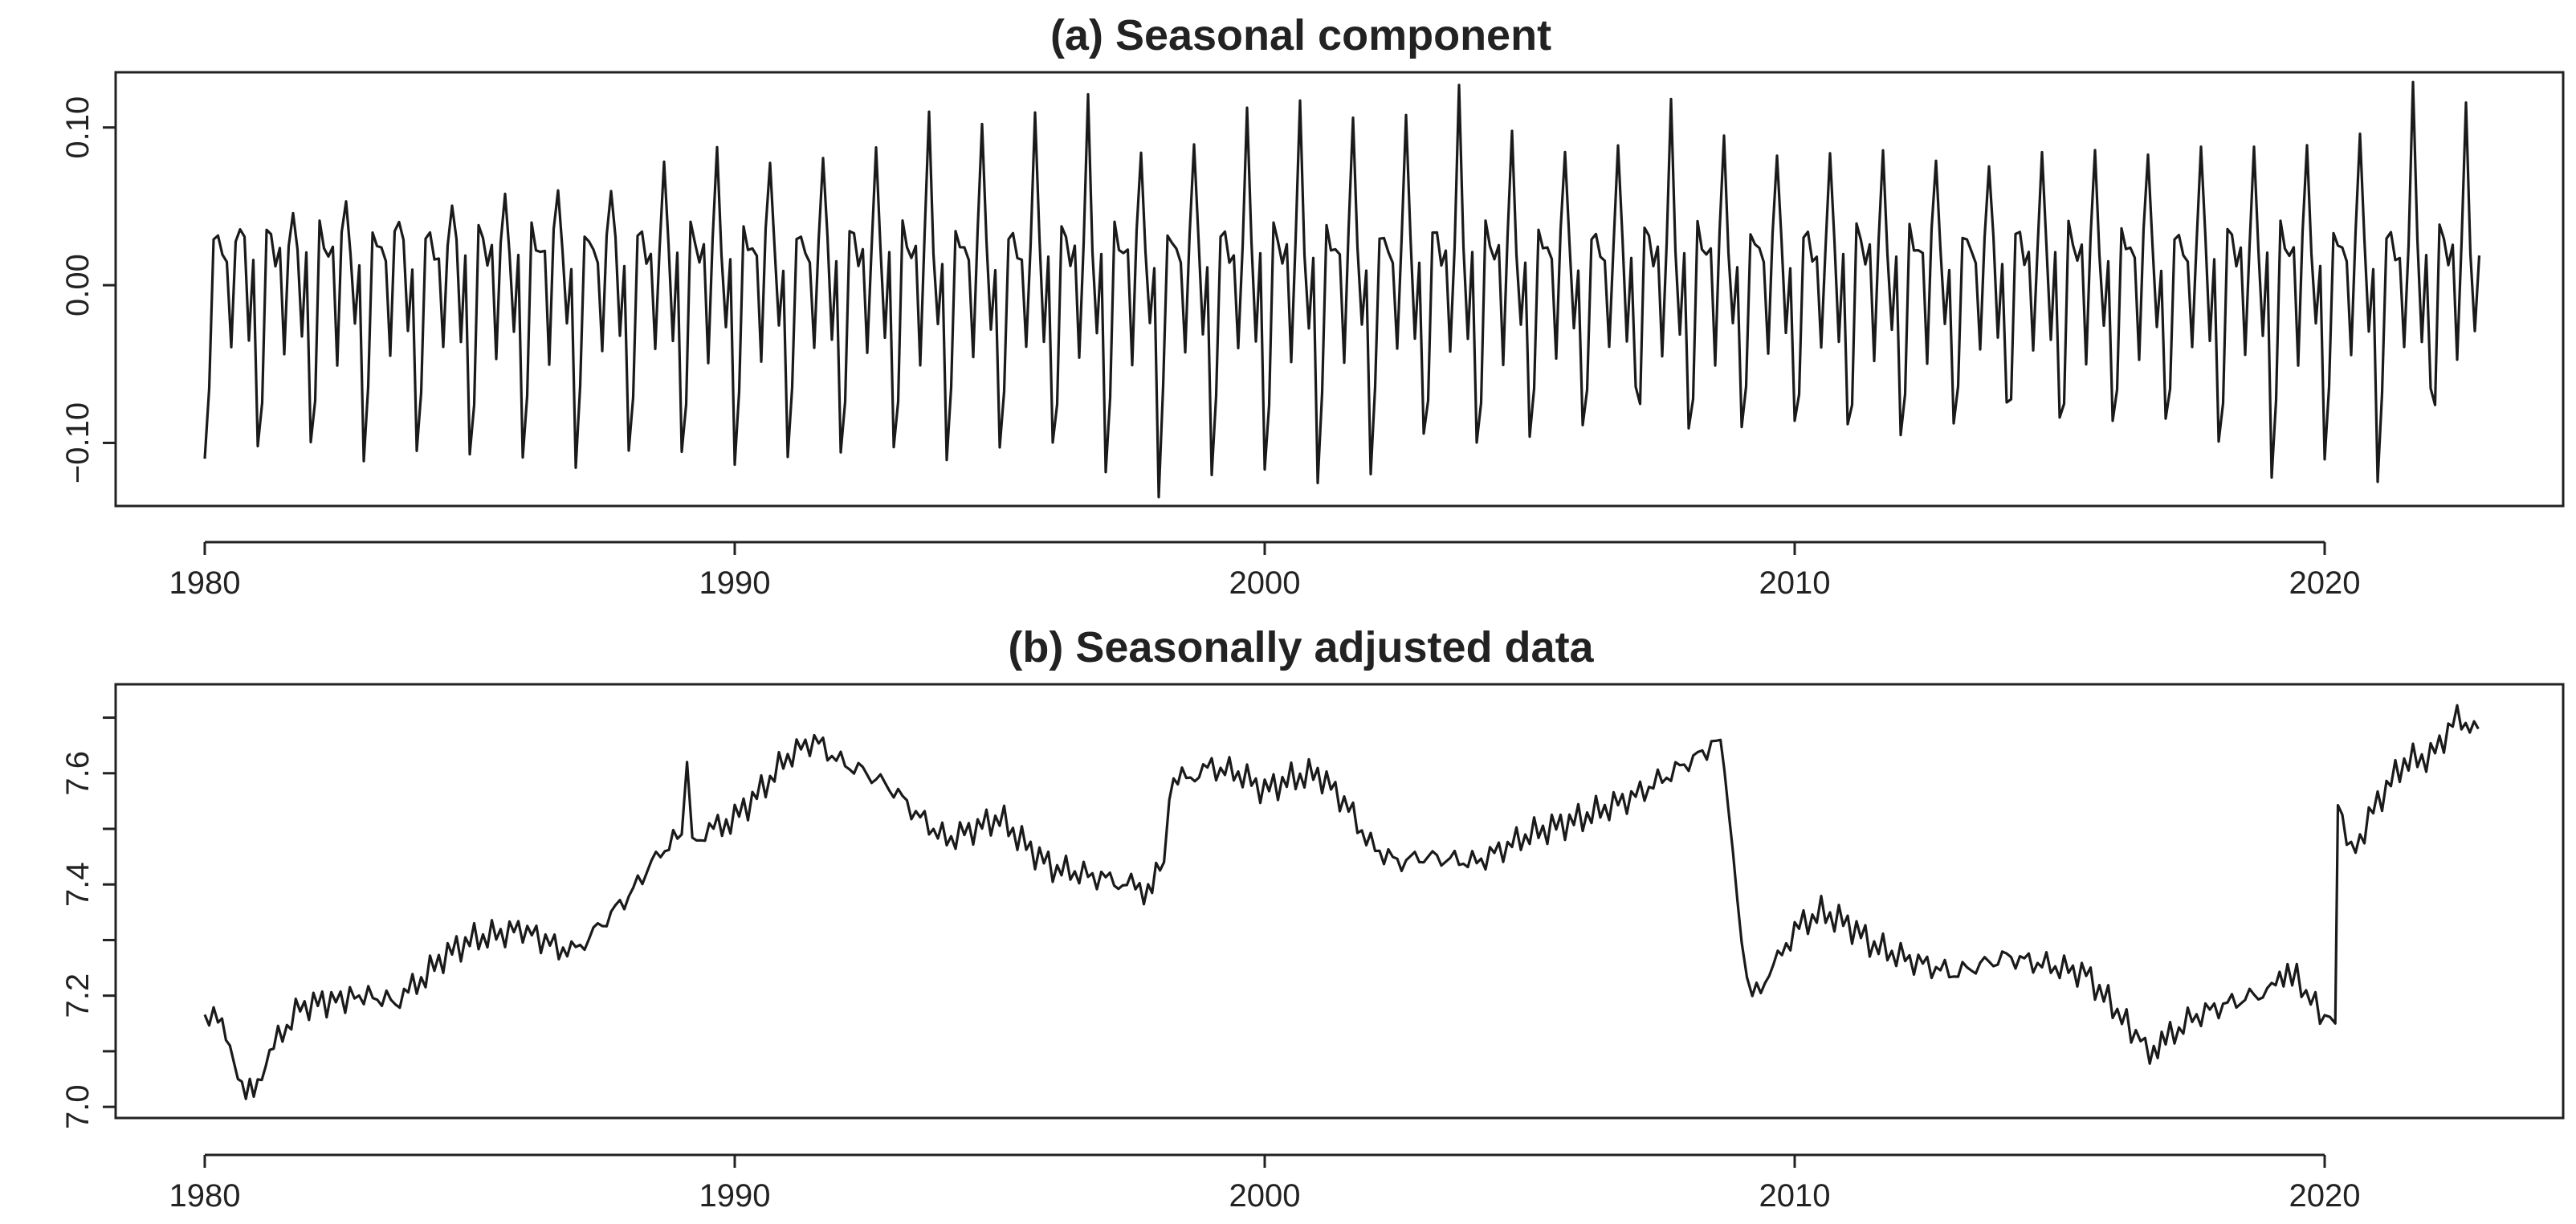 Image resolution: width=2576 pixels, height=1224 pixels. I want to click on a-y-tick-label: 0.00, so click(78, 285).